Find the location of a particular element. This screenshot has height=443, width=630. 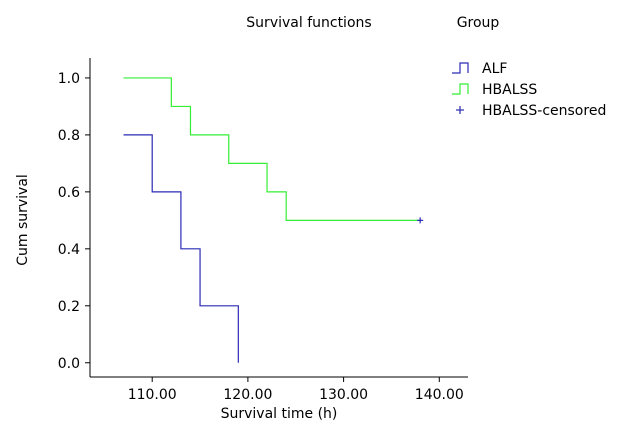

legend-item-alf: ALF is located at coordinates (479, 69).